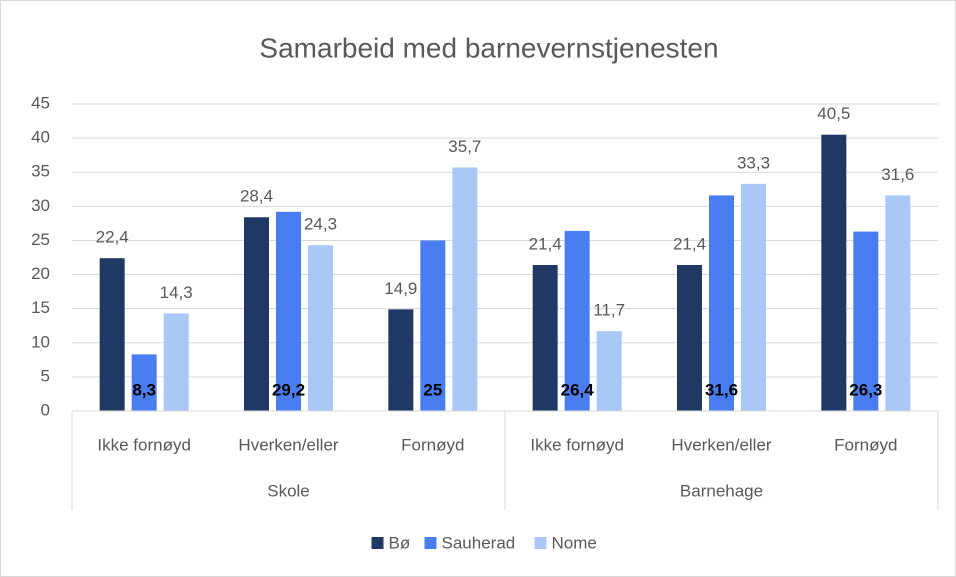  Describe the element at coordinates (256, 196) in the screenshot. I see `data-label: 28,4` at that location.